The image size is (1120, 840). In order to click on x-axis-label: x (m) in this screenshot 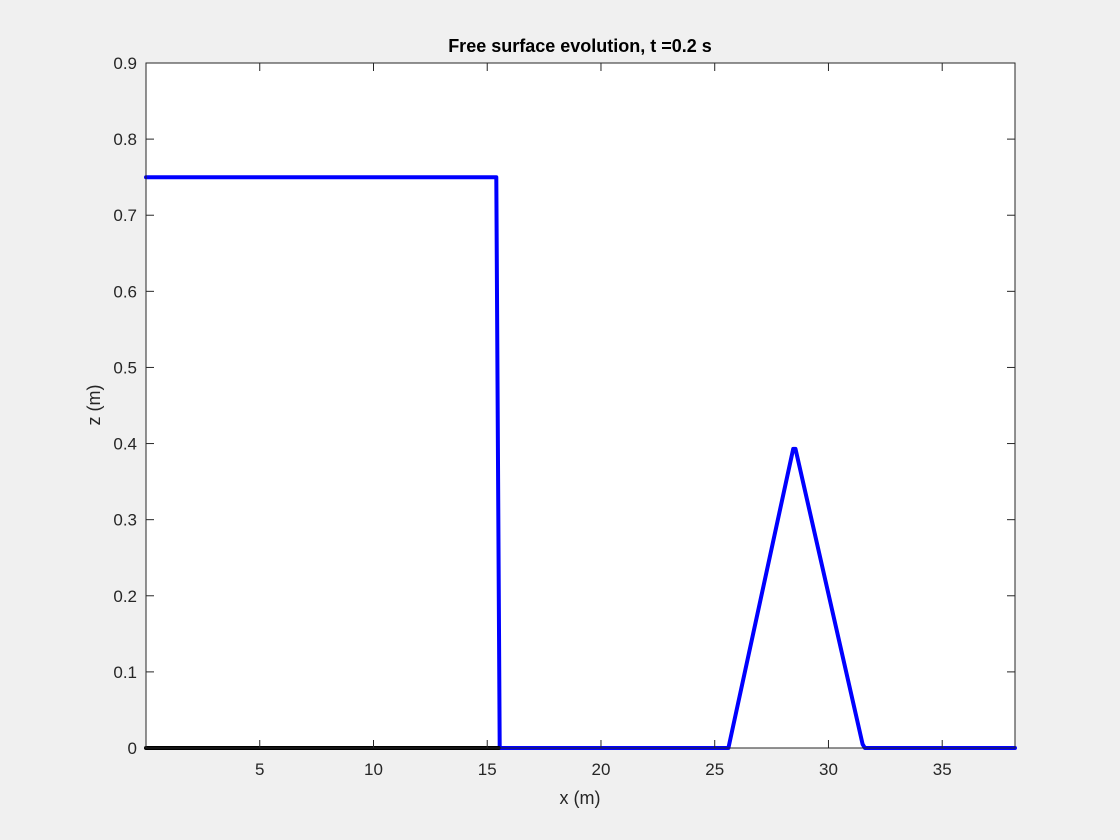, I will do `click(580, 798)`.